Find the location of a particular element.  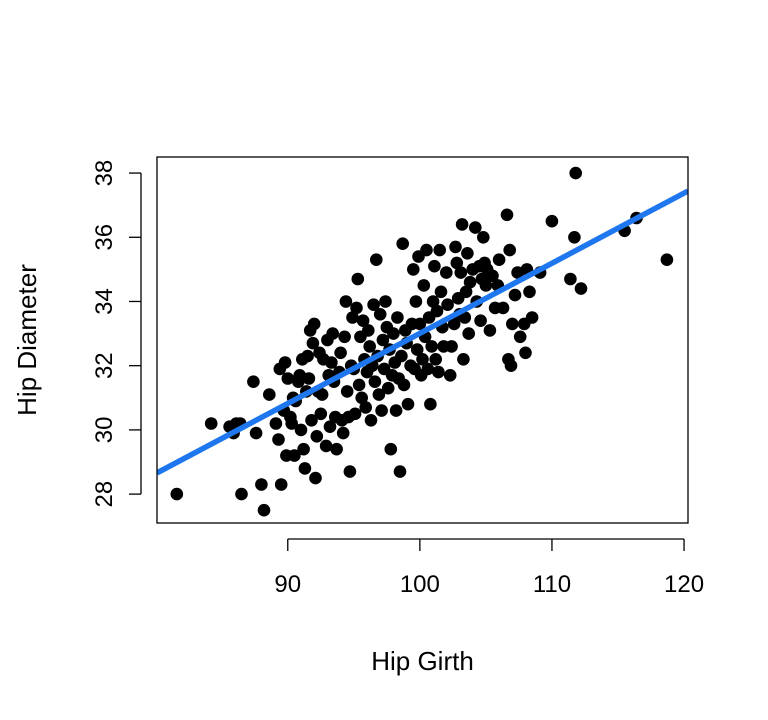

x-axis-label: Hip Girth is located at coordinates (422, 661).